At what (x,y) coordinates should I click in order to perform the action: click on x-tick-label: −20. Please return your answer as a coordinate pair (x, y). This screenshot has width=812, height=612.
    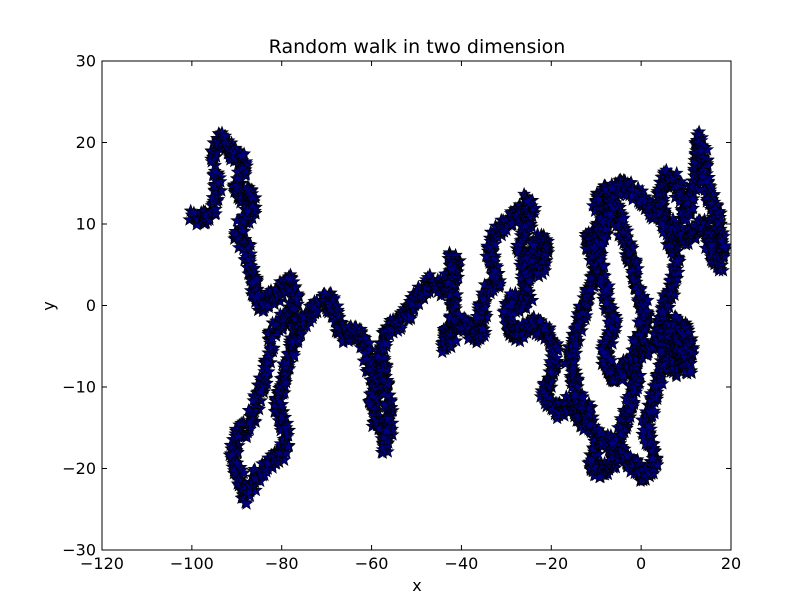
    Looking at the image, I should click on (551, 563).